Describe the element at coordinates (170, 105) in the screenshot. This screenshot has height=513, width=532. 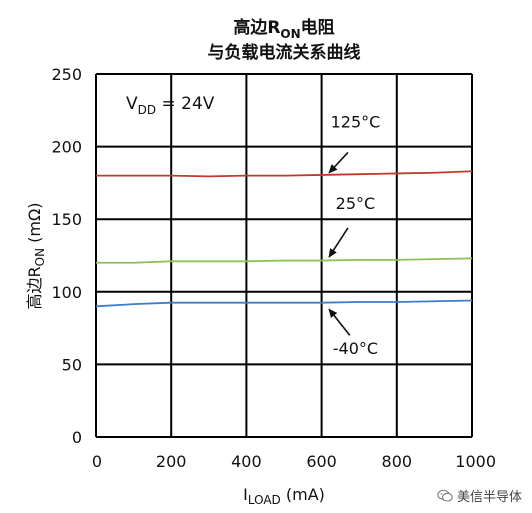
I see `condition-label: VDD = 24V` at that location.